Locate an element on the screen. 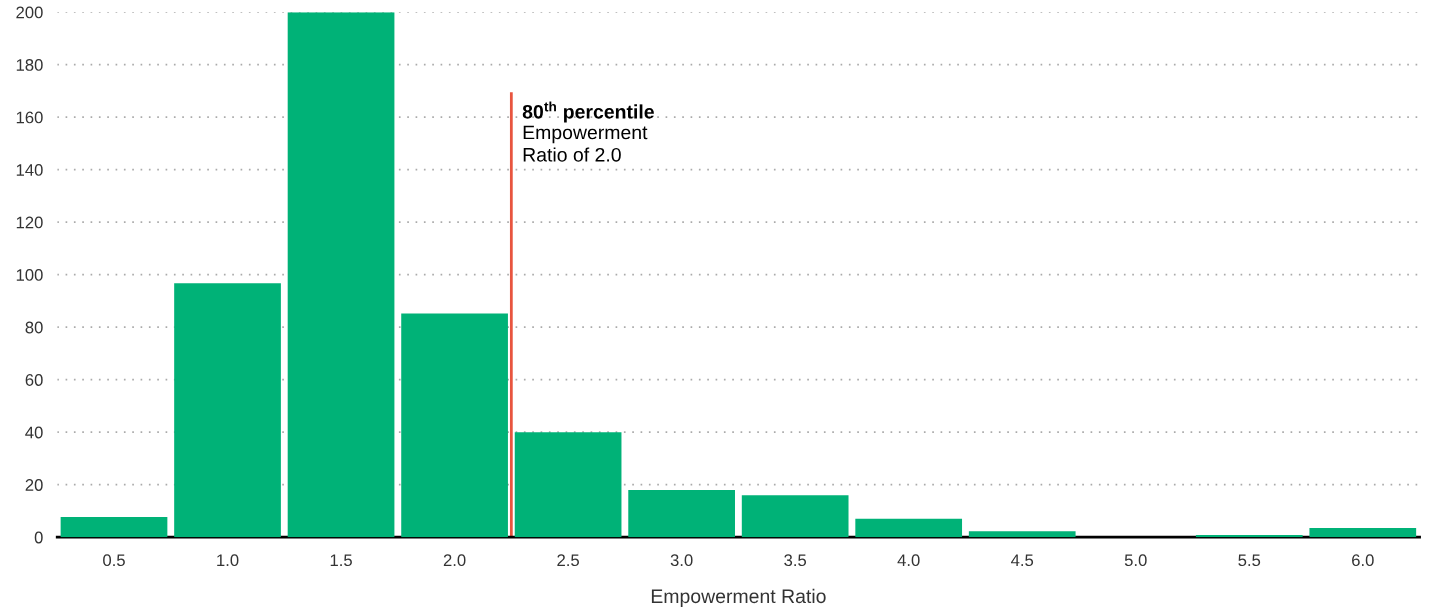 The height and width of the screenshot is (607, 1431). x-tick-label: 6.0 is located at coordinates (1363, 560).